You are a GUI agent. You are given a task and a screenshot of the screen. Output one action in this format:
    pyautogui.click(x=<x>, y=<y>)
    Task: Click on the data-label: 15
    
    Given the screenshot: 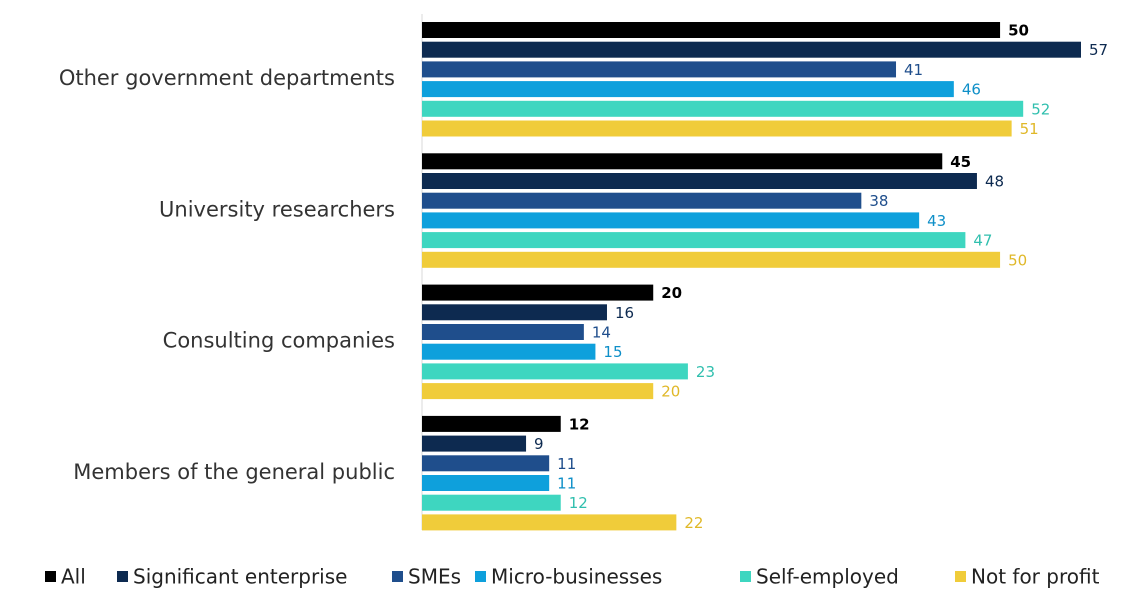 What is the action you would take?
    pyautogui.click(x=612, y=352)
    